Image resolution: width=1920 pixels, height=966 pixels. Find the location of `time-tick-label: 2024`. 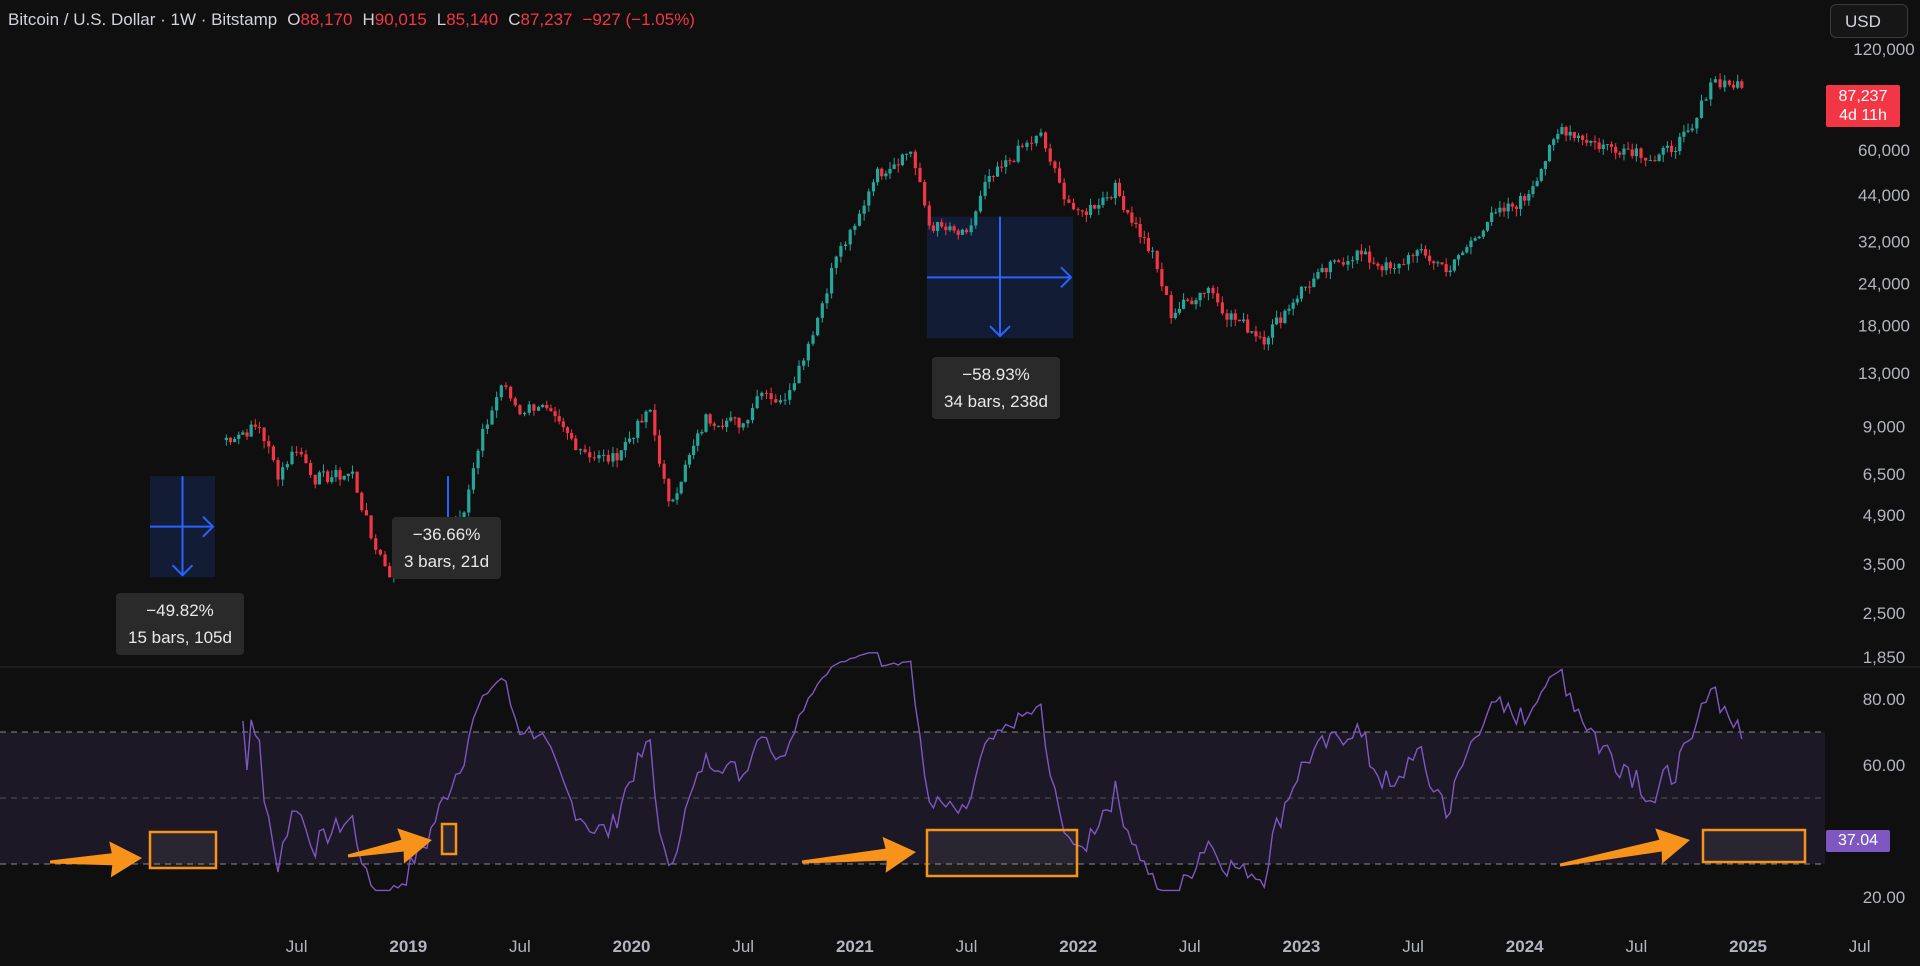

time-tick-label: 2024 is located at coordinates (1525, 946).